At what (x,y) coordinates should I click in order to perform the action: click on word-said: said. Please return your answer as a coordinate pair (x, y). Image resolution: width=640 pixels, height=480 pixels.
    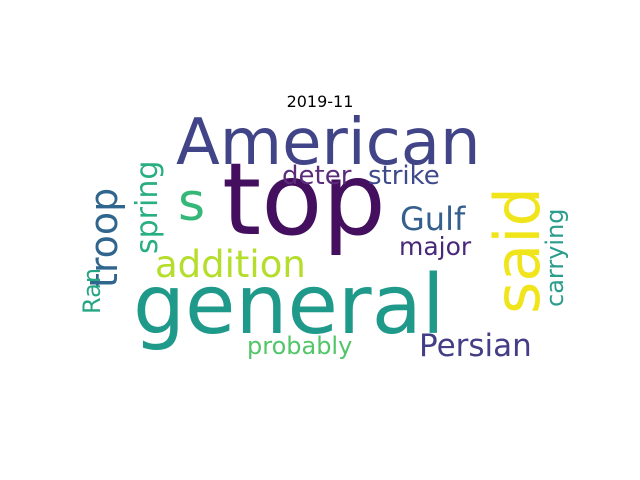
    Looking at the image, I should click on (517, 250).